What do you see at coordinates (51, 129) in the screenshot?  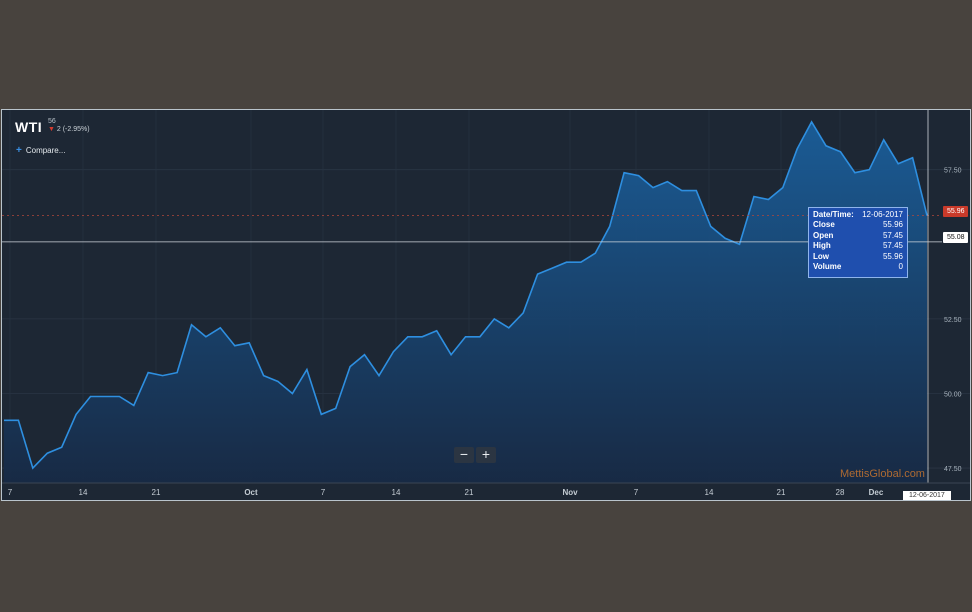 I see `down-arrow-icon: ▼` at bounding box center [51, 129].